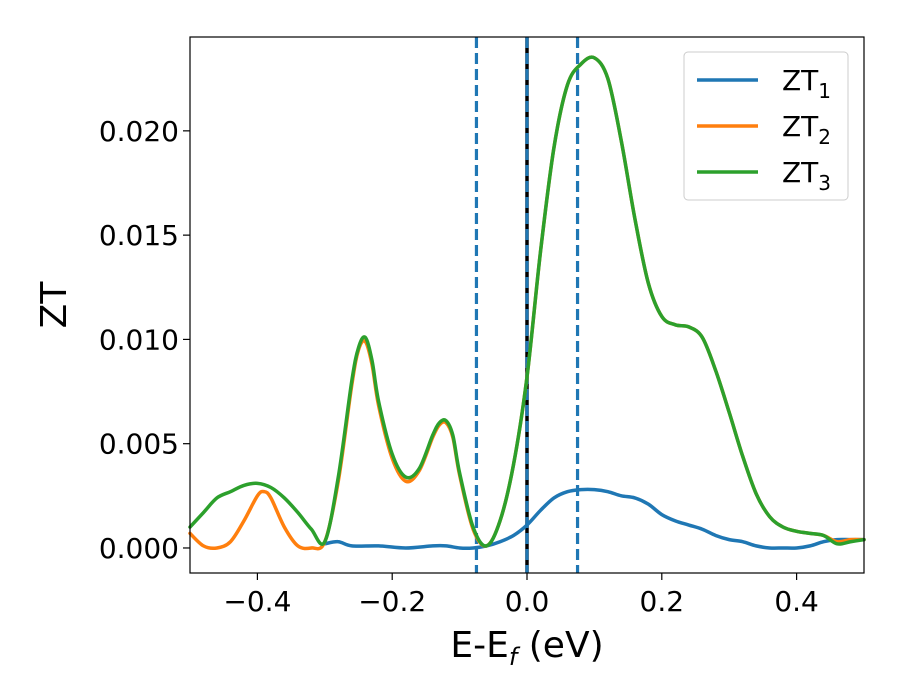  Describe the element at coordinates (806, 129) in the screenshot. I see `legend-label-zt2: ZT2` at that location.